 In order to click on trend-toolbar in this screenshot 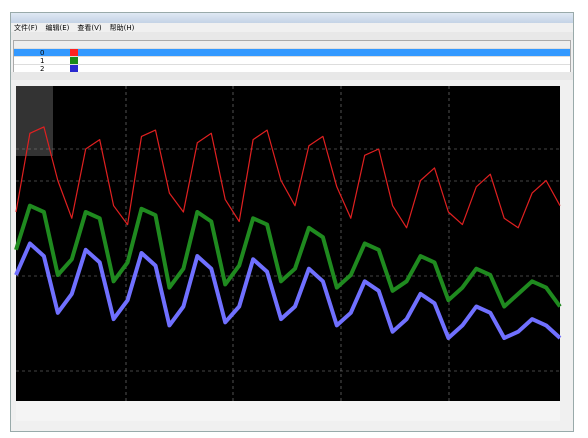, I will do `click(292, 76)`.